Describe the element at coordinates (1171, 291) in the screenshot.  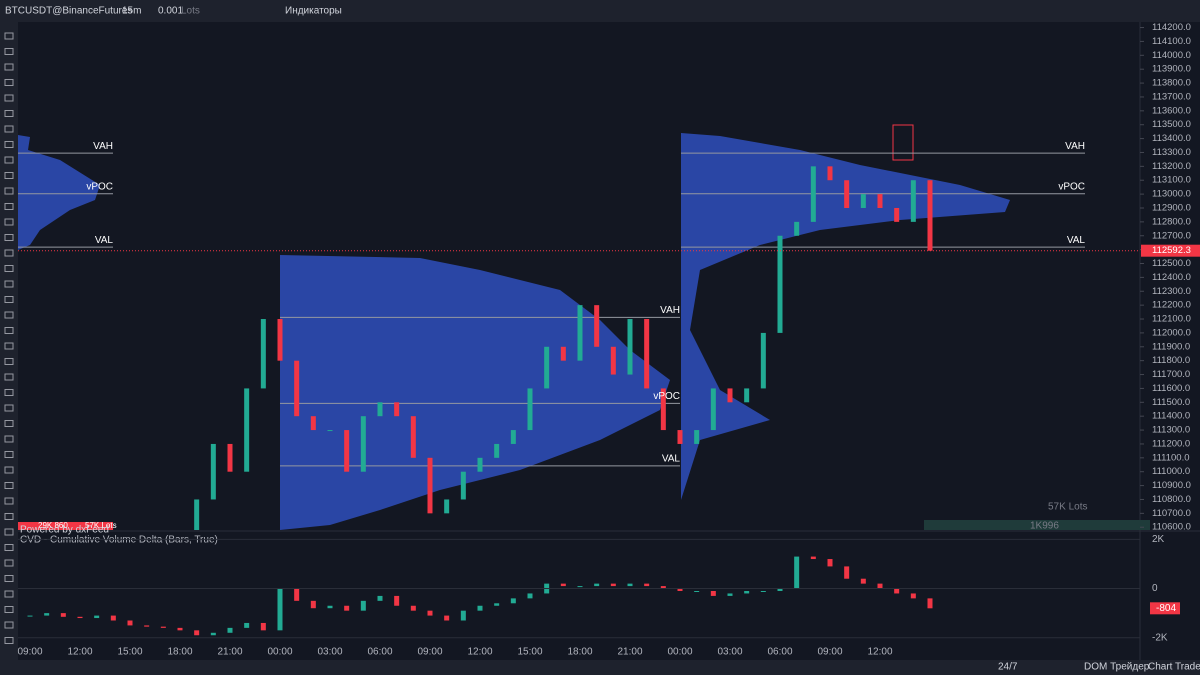
I see `y-tick-label: 112300.0` at that location.